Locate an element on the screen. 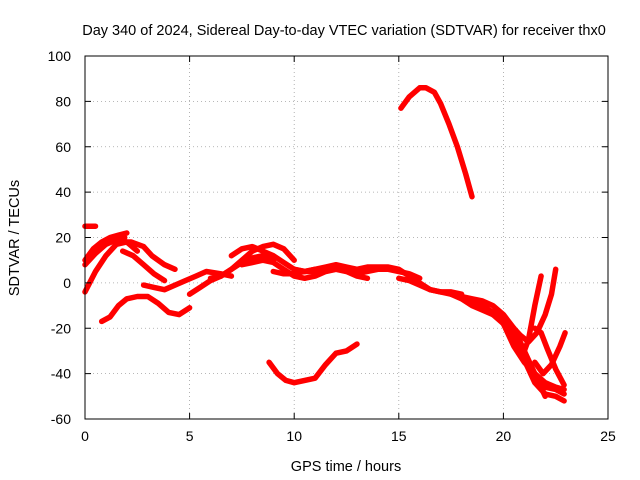  y-tick-label: 100 is located at coordinates (60, 56).